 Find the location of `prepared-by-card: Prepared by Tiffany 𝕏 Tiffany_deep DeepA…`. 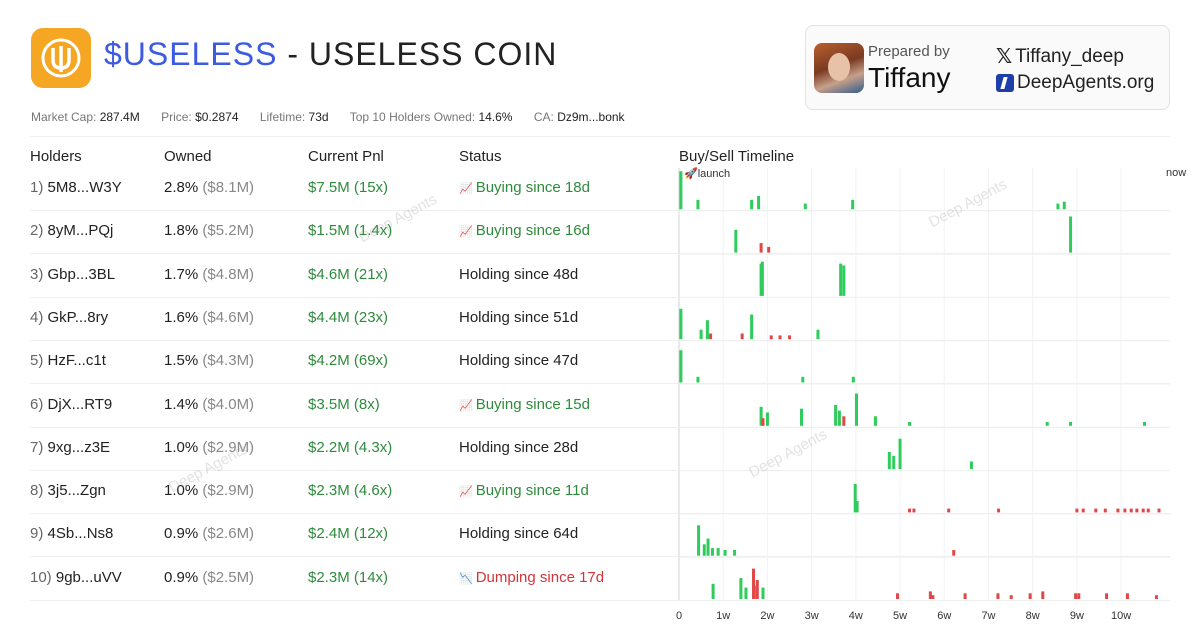

prepared-by-card: Prepared by Tiffany 𝕏 Tiffany_deep DeepA… is located at coordinates (987, 67).